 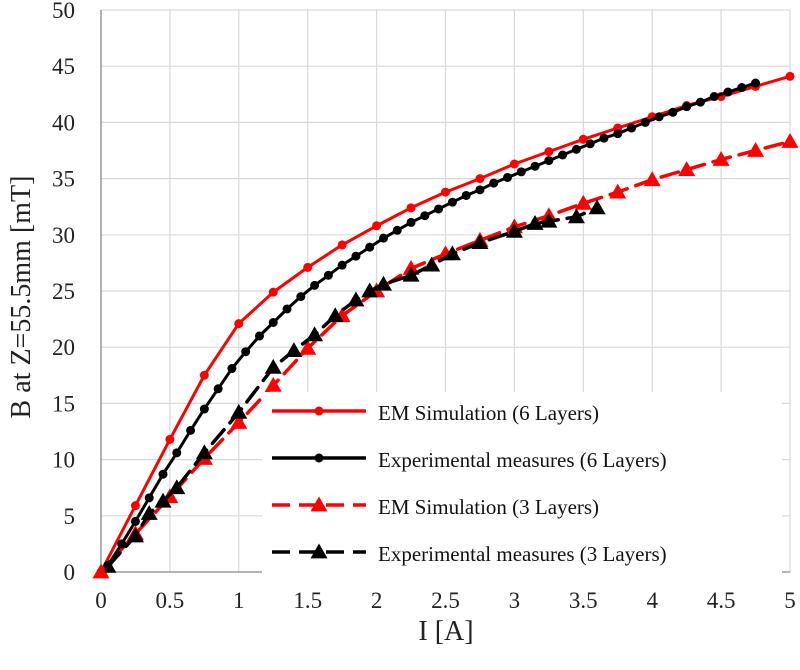 I want to click on x-tick-label: 2.5, so click(x=445, y=600).